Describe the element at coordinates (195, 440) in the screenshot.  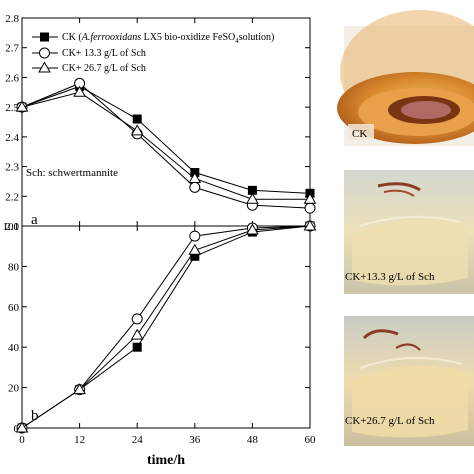
I see `x-tick-label: 36` at that location.